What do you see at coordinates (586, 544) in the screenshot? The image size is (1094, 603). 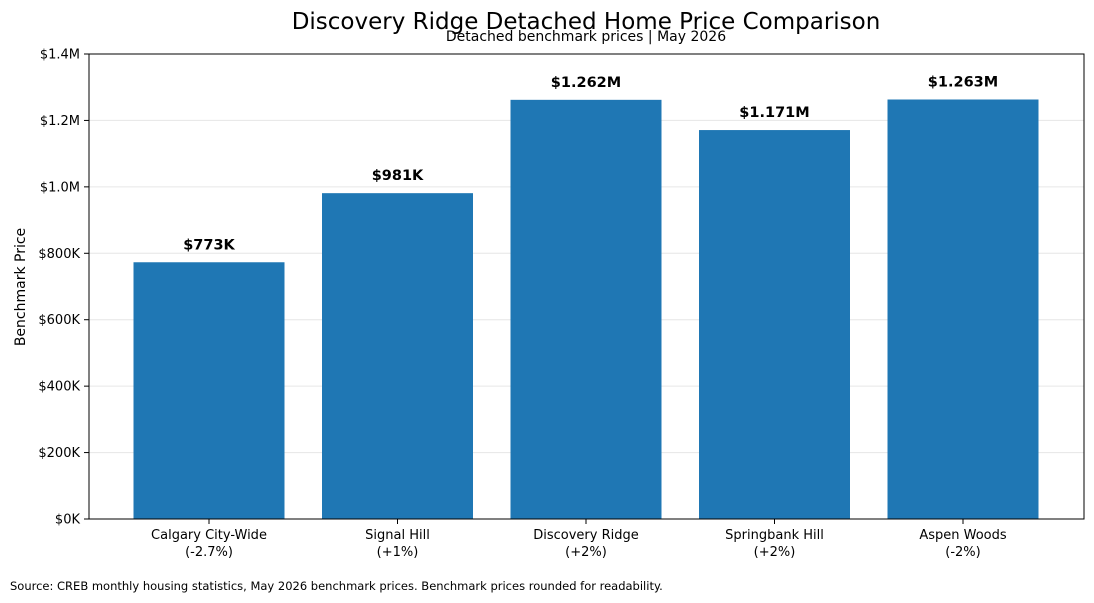 I see `x-tick-label: Discovery Ridge (+2%)` at bounding box center [586, 544].